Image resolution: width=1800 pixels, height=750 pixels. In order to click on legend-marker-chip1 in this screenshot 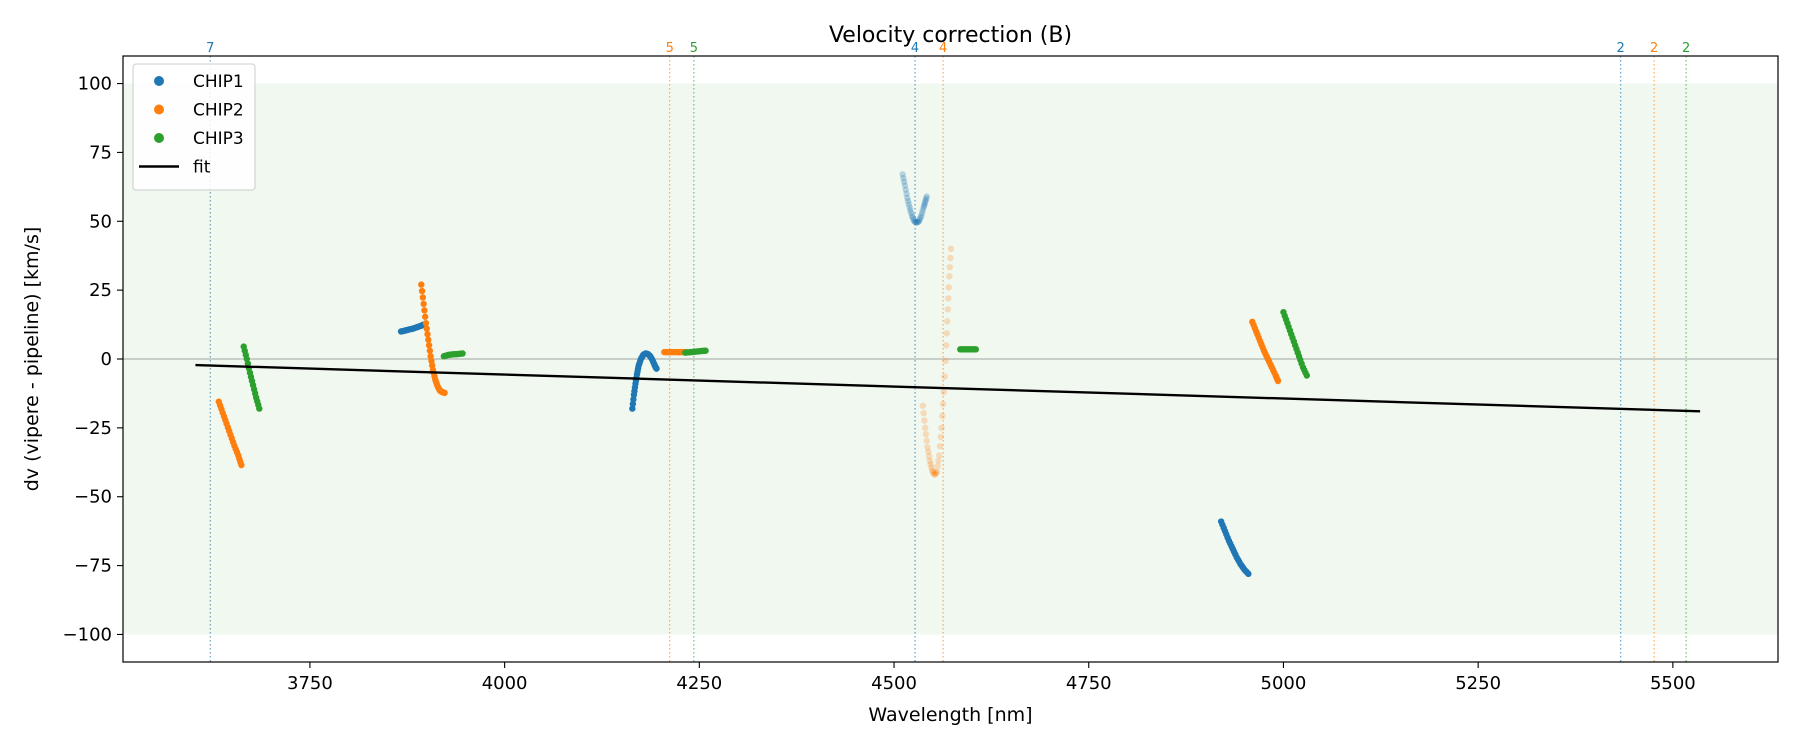, I will do `click(159, 81)`.